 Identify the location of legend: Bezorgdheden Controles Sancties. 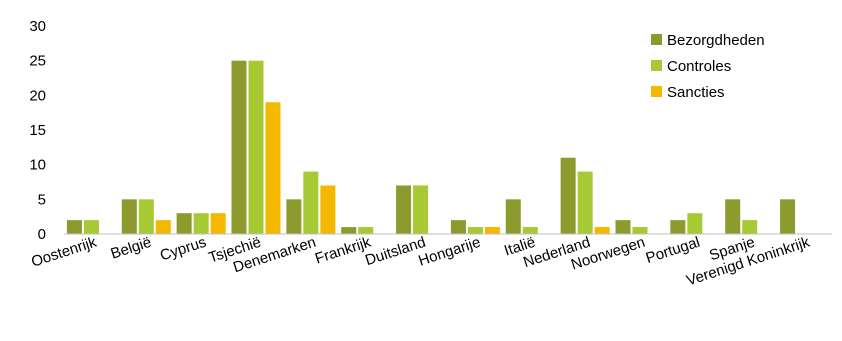
(708, 66).